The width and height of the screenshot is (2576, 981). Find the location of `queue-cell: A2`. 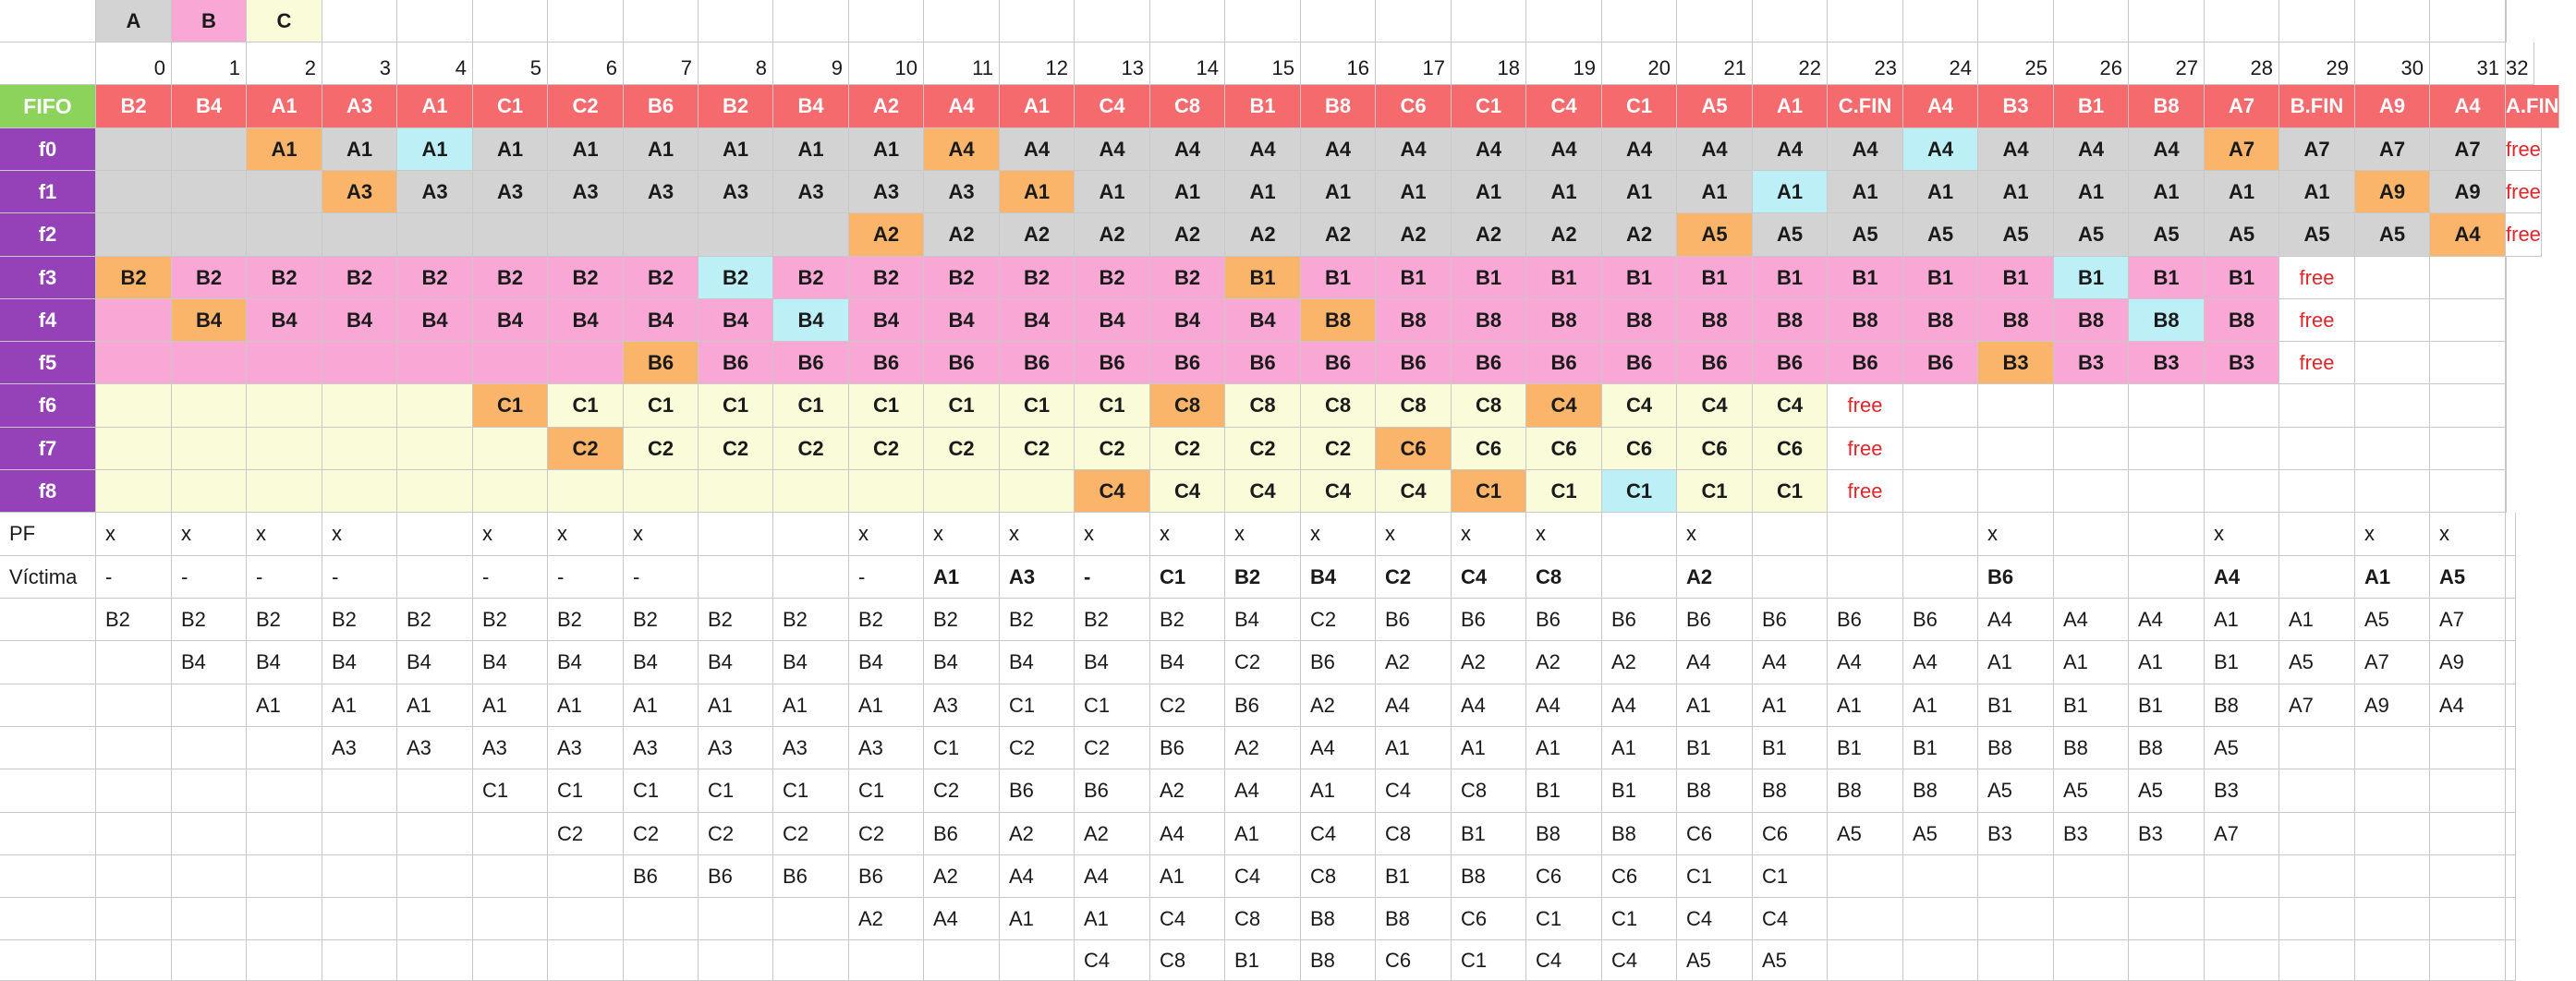

queue-cell: A2 is located at coordinates (1112, 834).